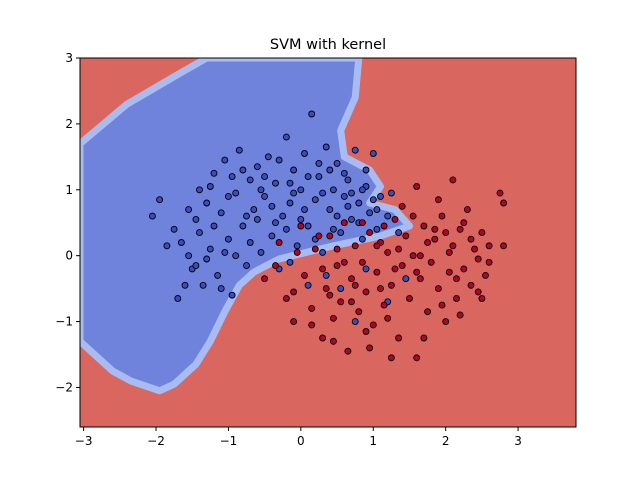  What do you see at coordinates (301, 441) in the screenshot?
I see `x-tick-label: 0` at bounding box center [301, 441].